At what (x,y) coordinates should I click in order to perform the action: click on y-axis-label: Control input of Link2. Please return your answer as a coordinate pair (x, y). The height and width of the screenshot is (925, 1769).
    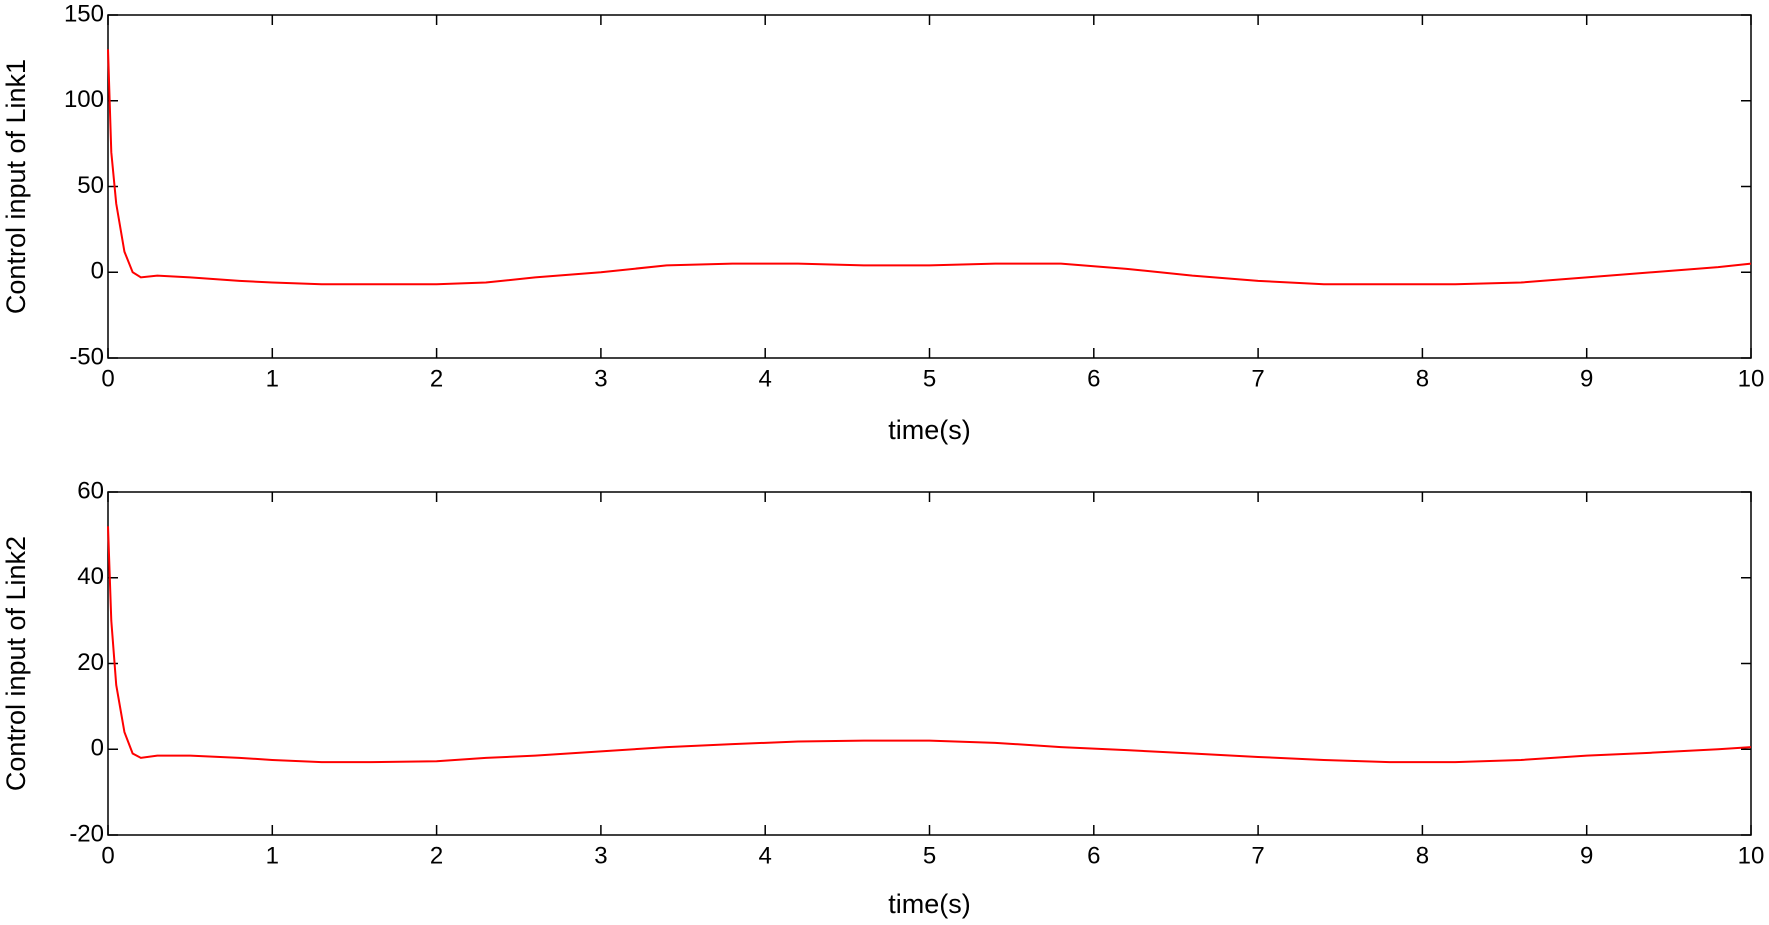
    Looking at the image, I should click on (16, 663).